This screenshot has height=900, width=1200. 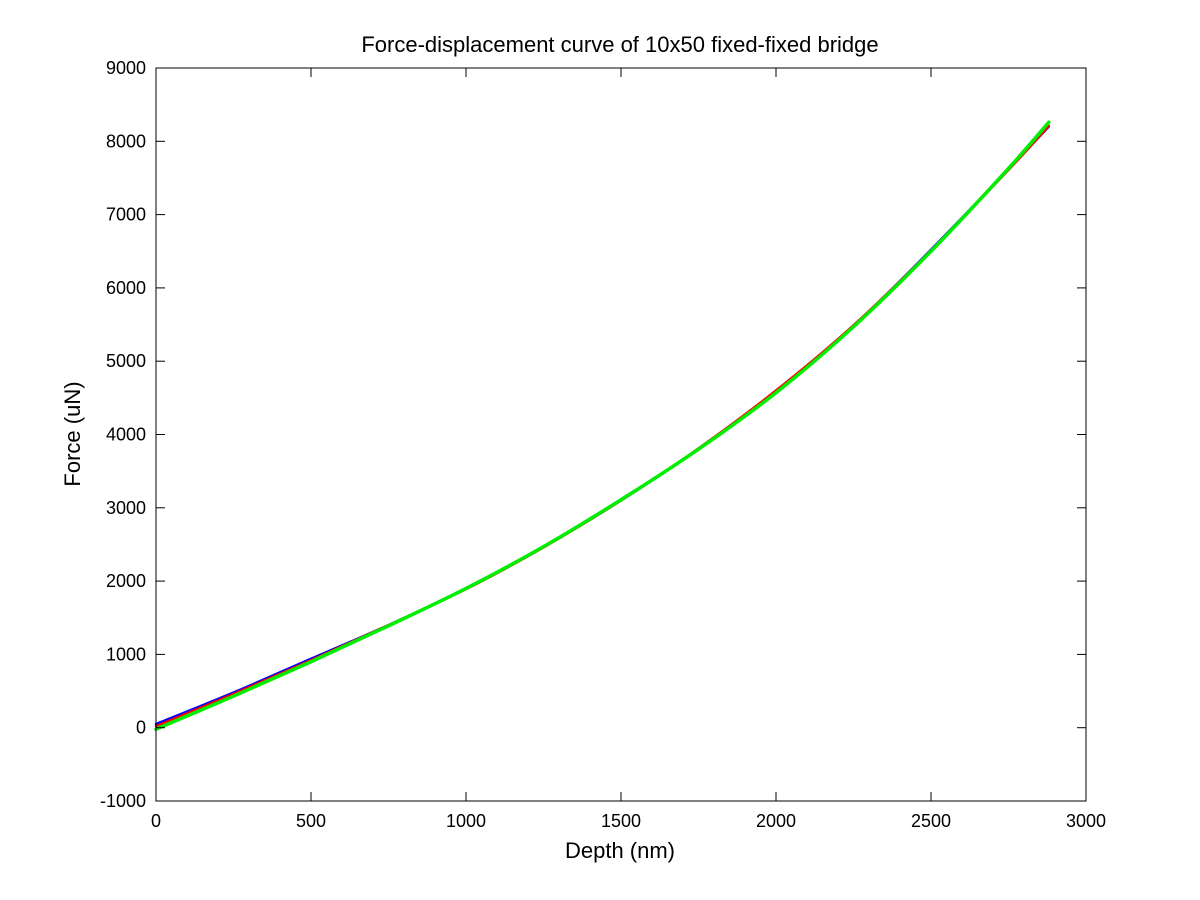 What do you see at coordinates (311, 821) in the screenshot?
I see `x-tick-label: 500` at bounding box center [311, 821].